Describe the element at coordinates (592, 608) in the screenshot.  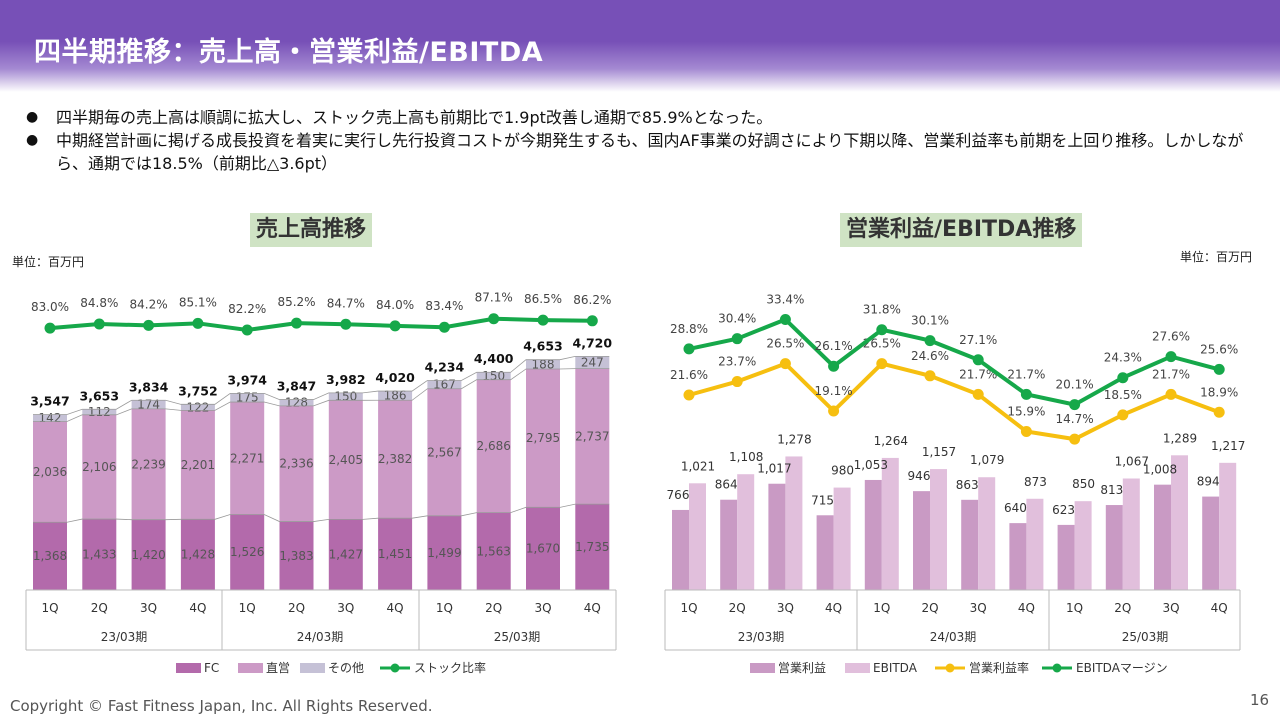
I see `sales-tick-label: 4Q` at that location.